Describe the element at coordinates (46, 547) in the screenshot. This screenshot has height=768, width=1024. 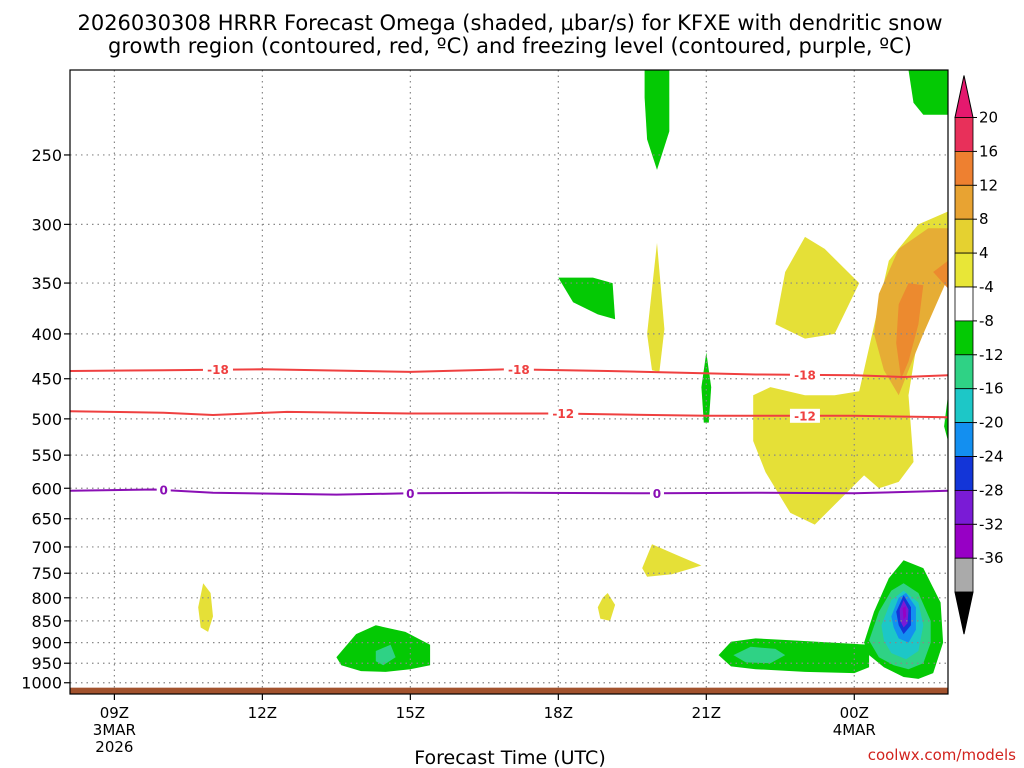
I see `y-tick-label: 700` at that location.